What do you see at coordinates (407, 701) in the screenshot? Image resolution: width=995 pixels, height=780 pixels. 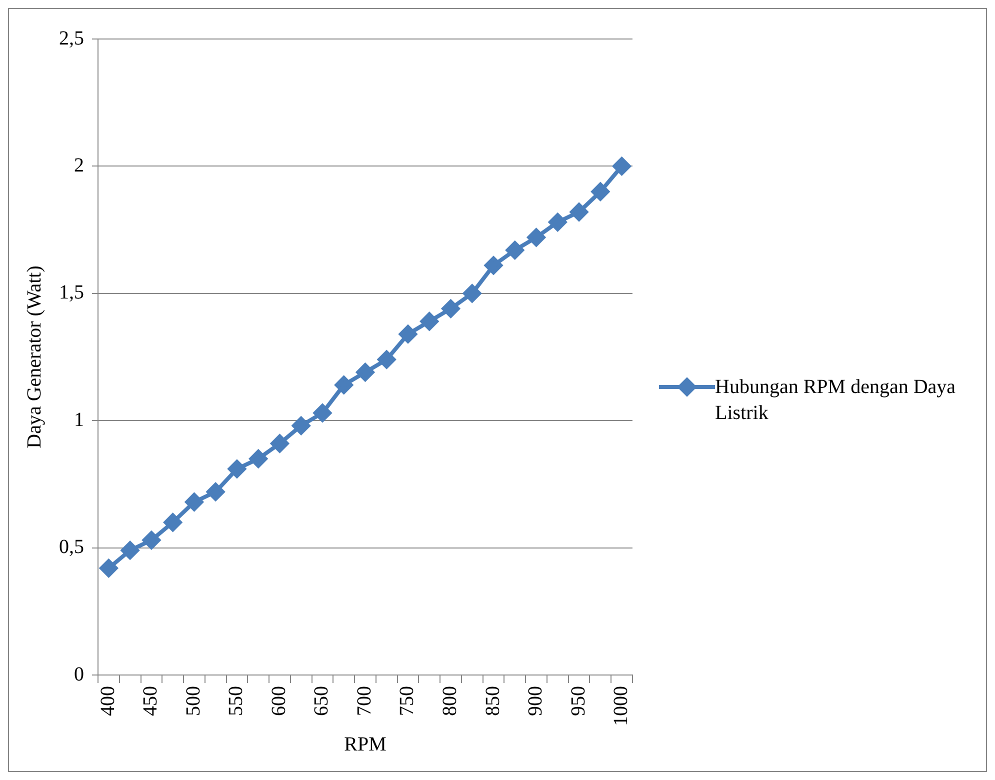 I see `x-tick-label: 750` at bounding box center [407, 701].